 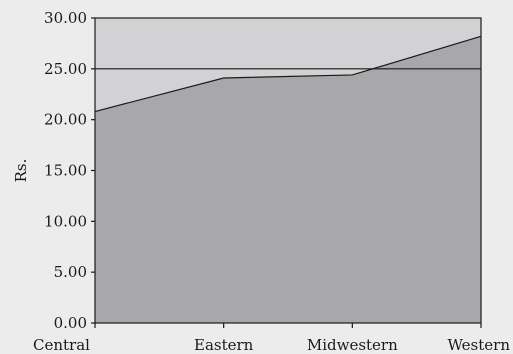 I want to click on y-tick-label: 25.00, so click(x=65, y=69).